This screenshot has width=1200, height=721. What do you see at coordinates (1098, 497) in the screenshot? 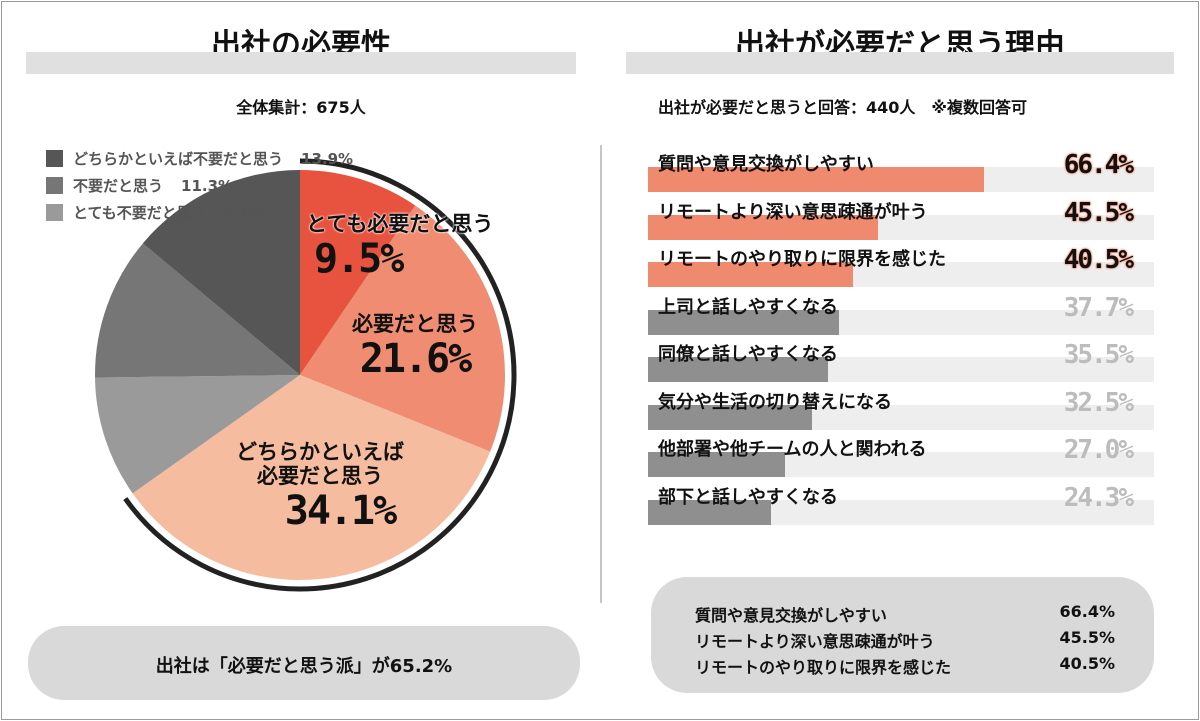
I see `bar-value: 24.3%` at bounding box center [1098, 497].